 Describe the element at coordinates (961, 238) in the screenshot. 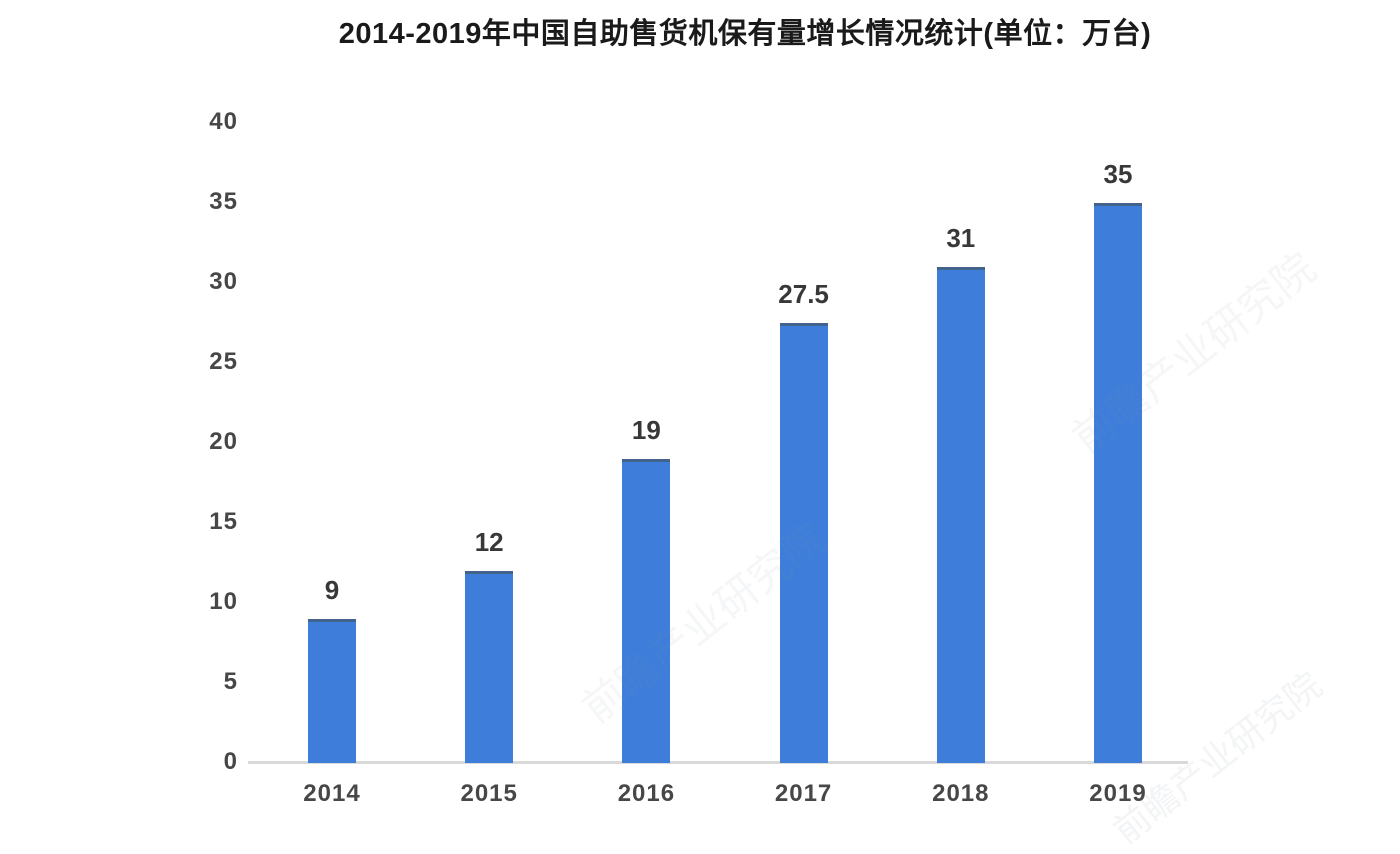

I see `bar-value-label: 31` at that location.